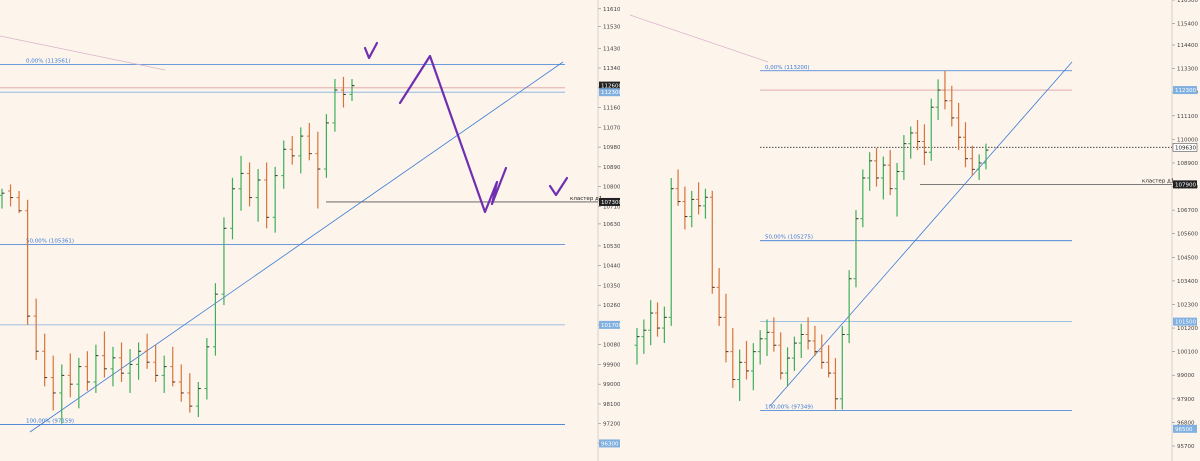 This screenshot has width=1200, height=461. I want to click on axis-tick-label: 110700, so click(611, 128).